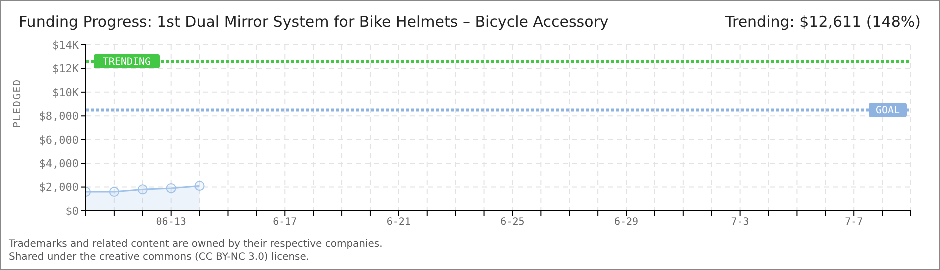 Image resolution: width=940 pixels, height=270 pixels. I want to click on ref-line-label: GOAL, so click(888, 111).